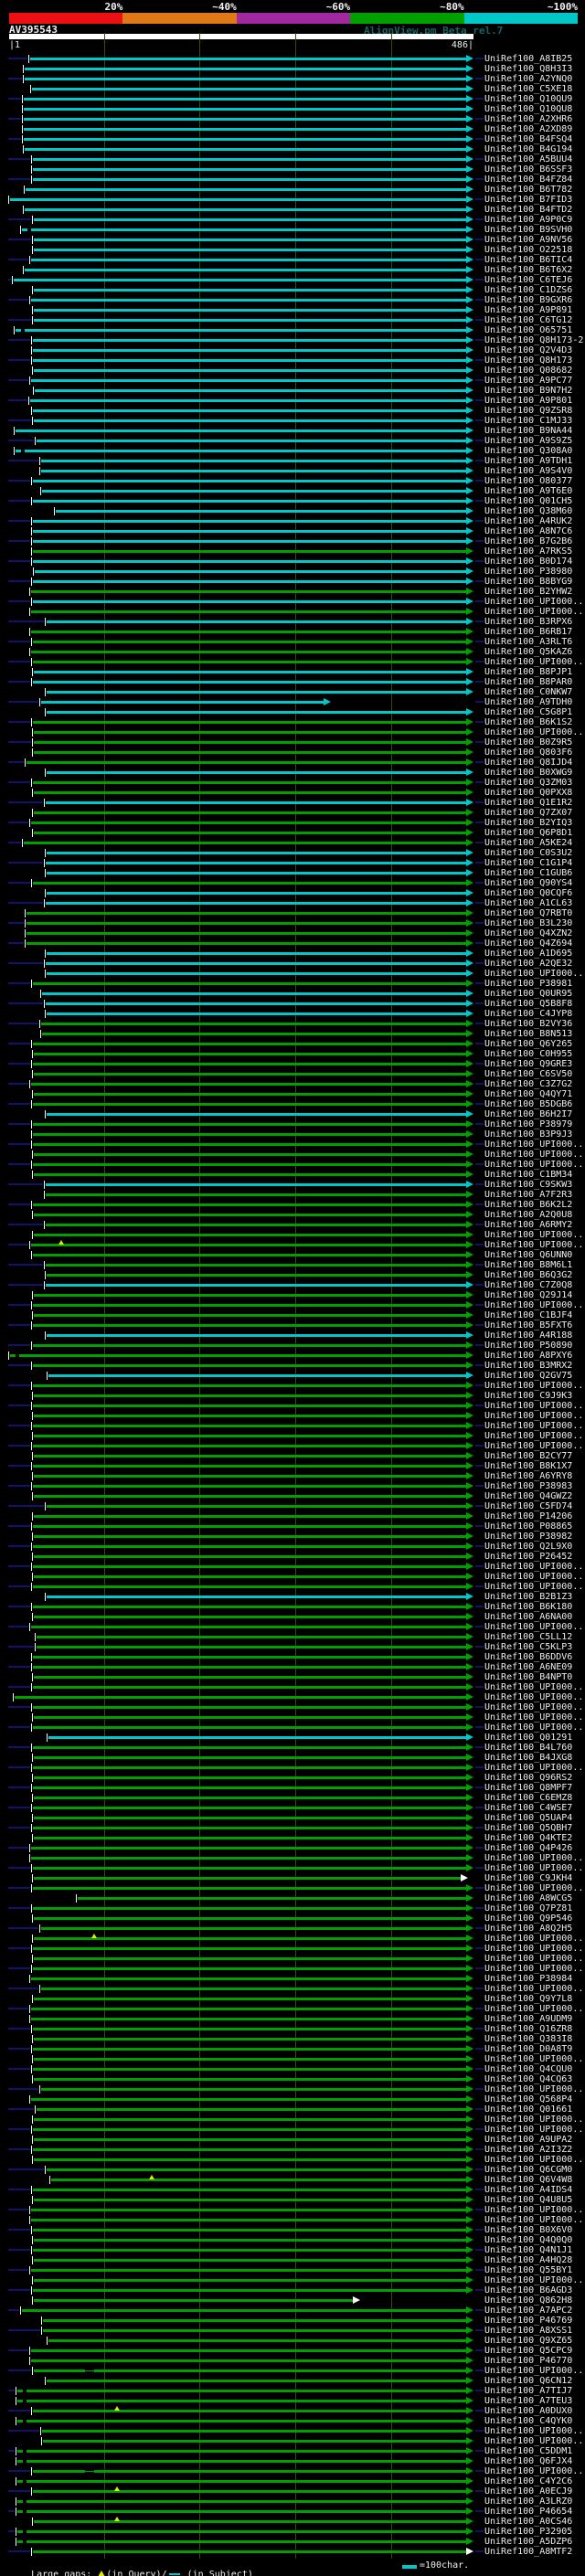  What do you see at coordinates (529, 1335) in the screenshot?
I see `hit-label: UniRef100_A4R188` at bounding box center [529, 1335].